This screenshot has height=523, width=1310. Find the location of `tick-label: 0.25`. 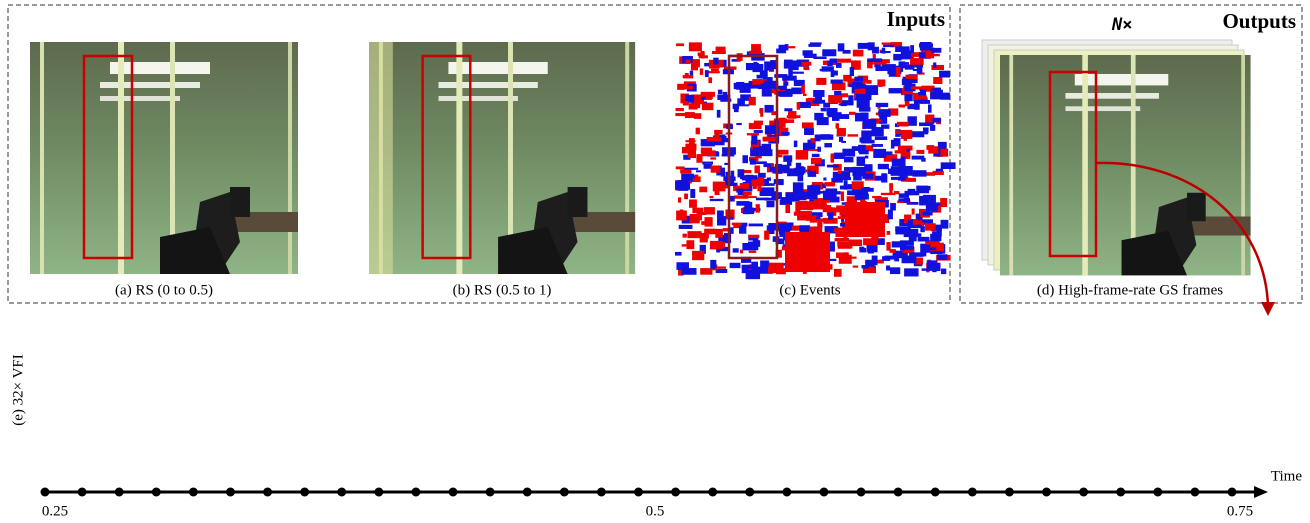

tick-label: 0.25 is located at coordinates (55, 511).